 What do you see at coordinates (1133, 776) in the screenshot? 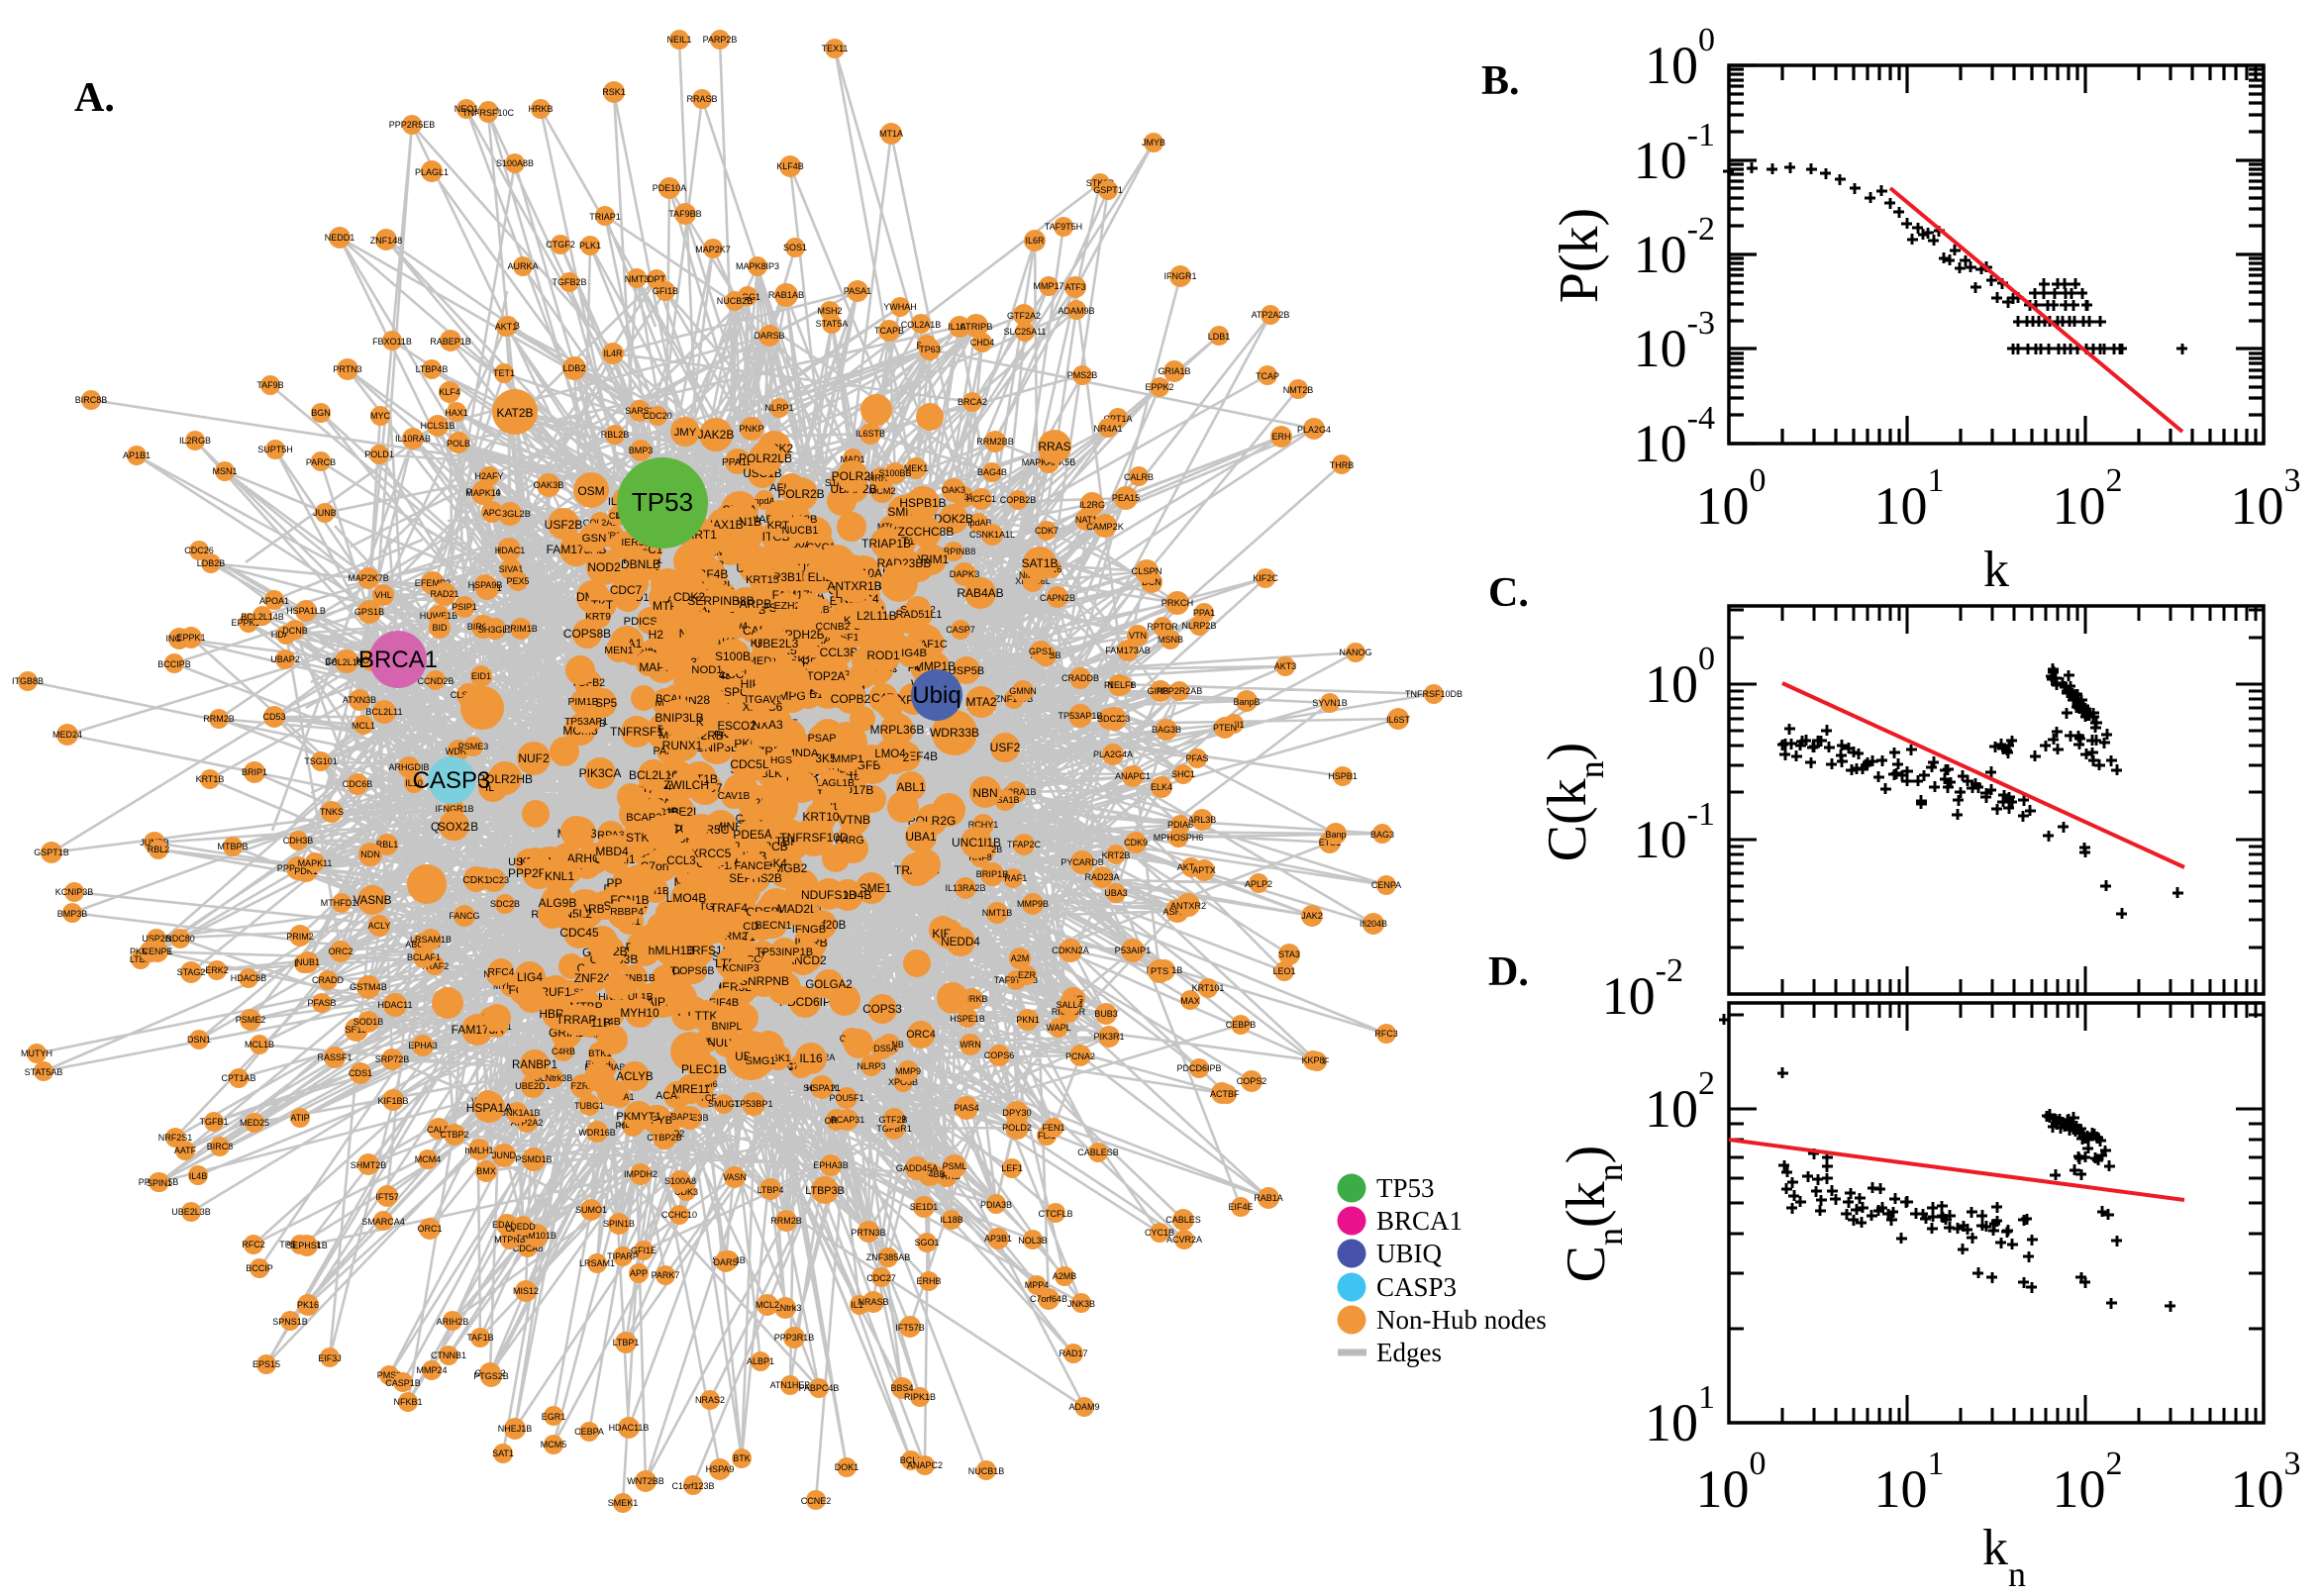
I see `svg-text: ANAPC1` at bounding box center [1133, 776].